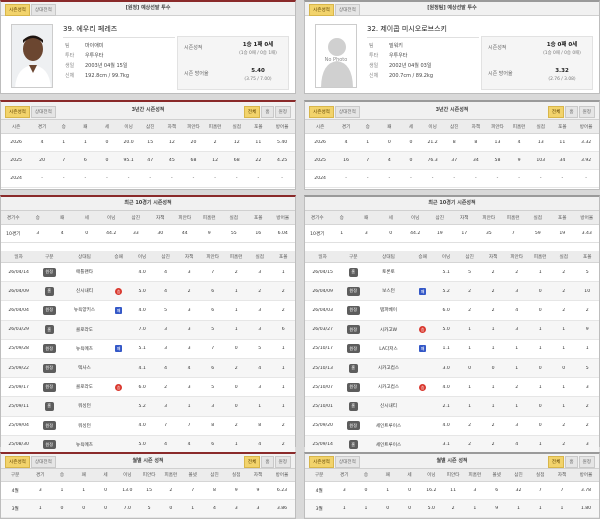 The width and height of the screenshot is (600, 519). What do you see at coordinates (213, 406) in the screenshot?
I see `table-cell: 3` at bounding box center [213, 406].